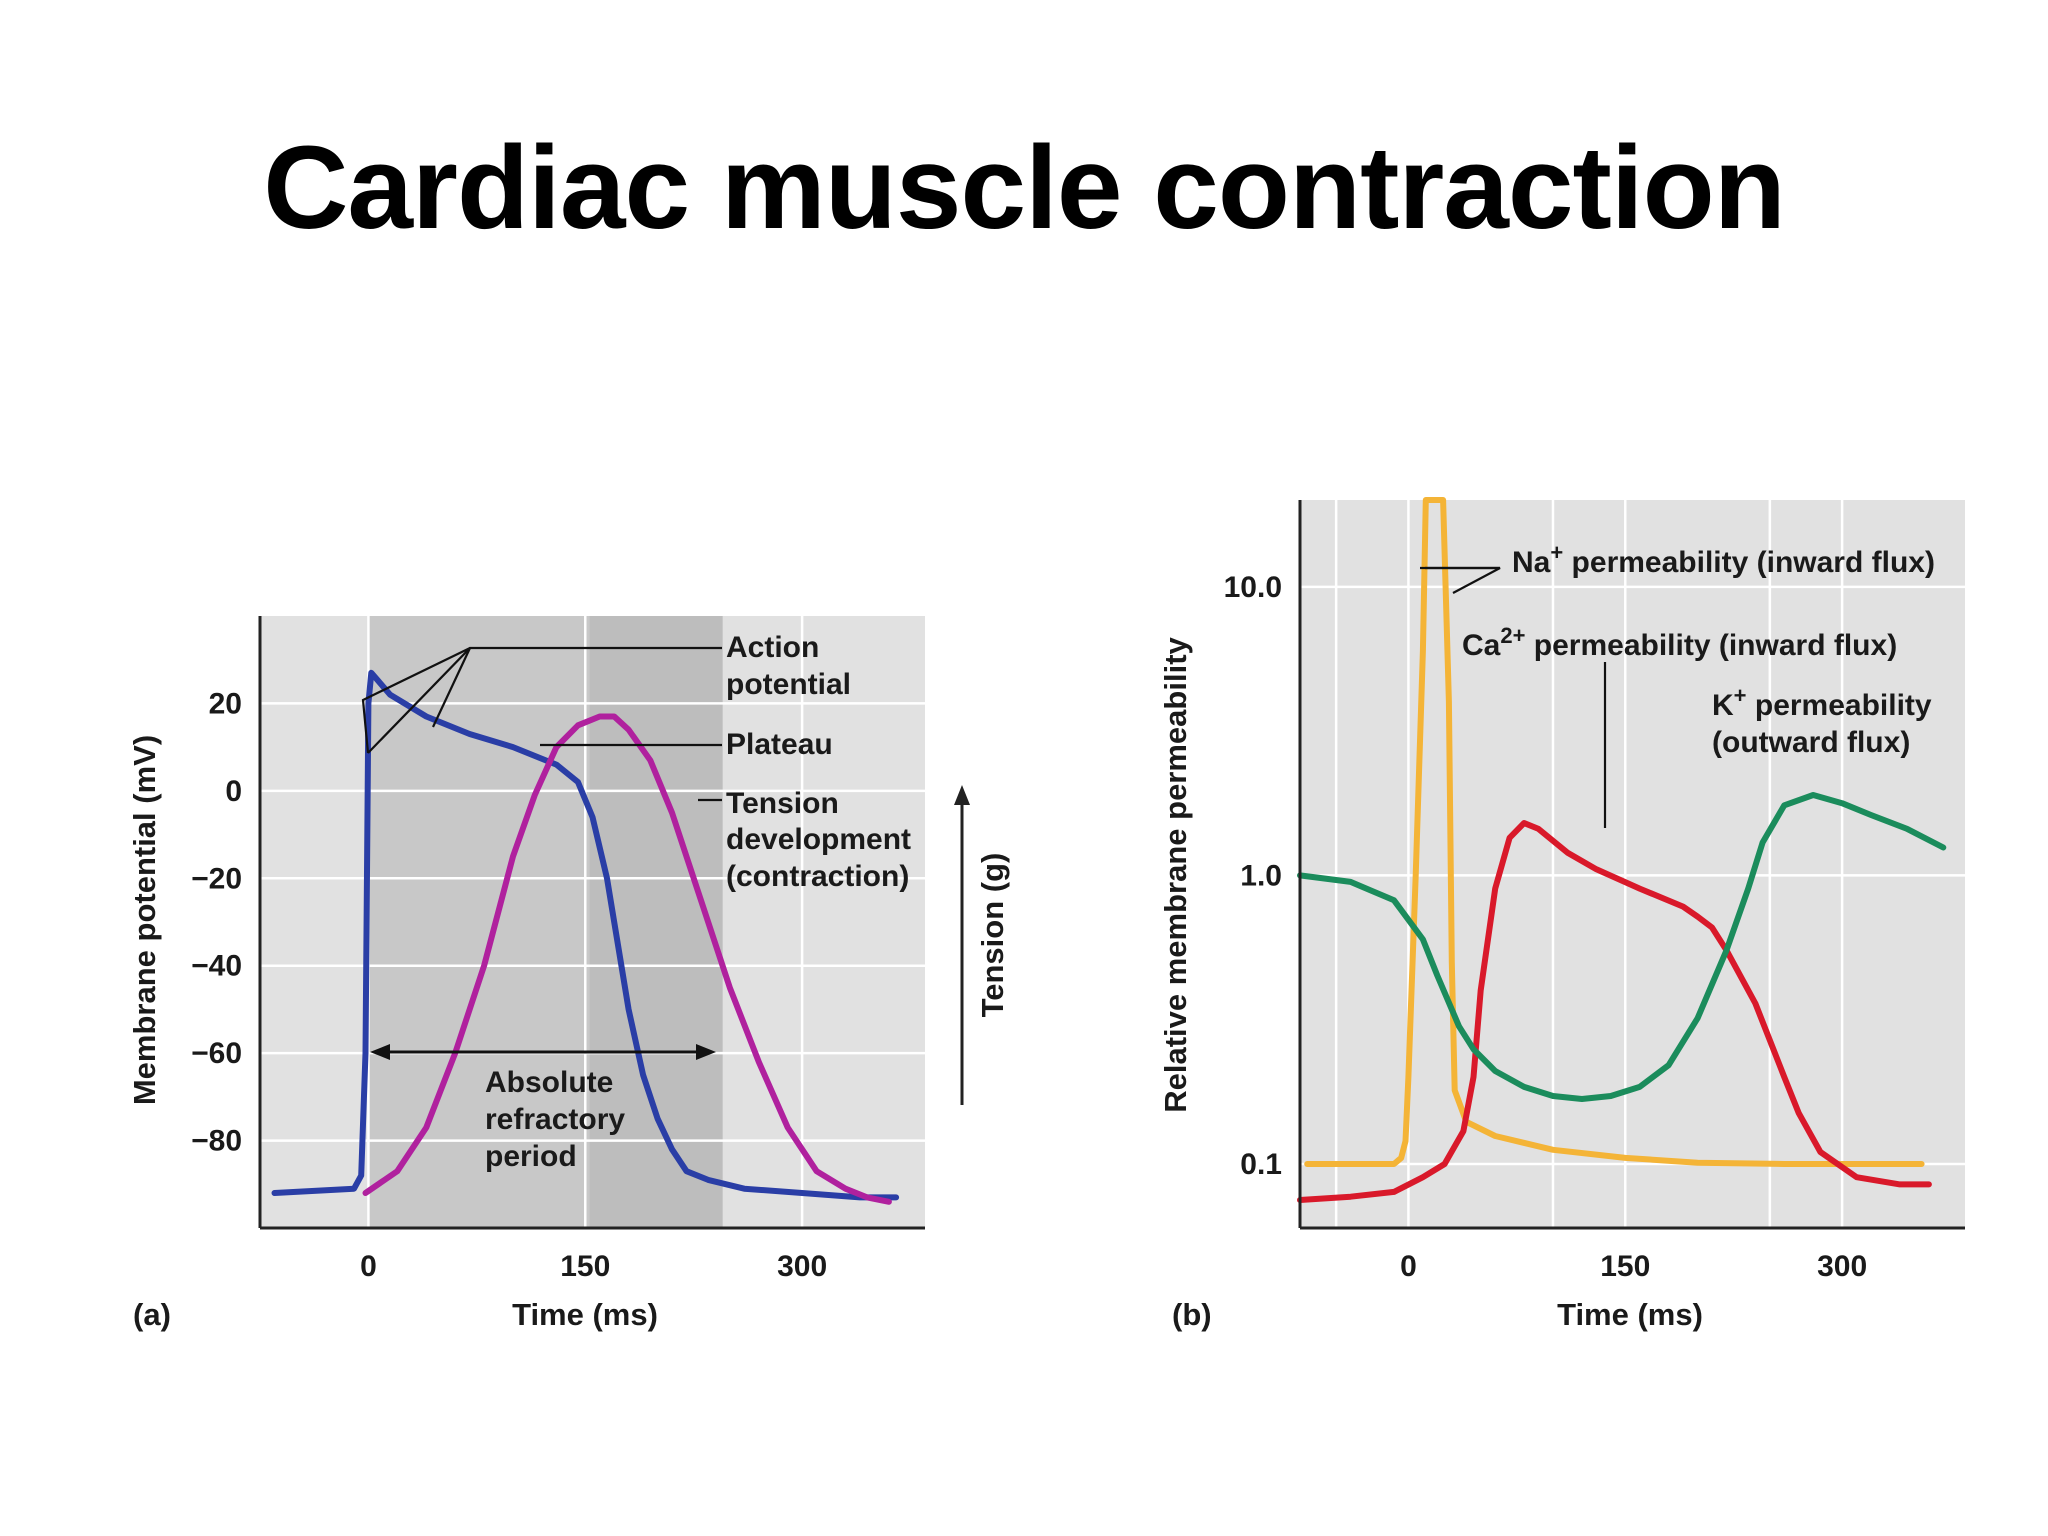 Image resolution: width=2048 pixels, height=1536 pixels. I want to click on panel-b-label: (b), so click(1192, 1314).